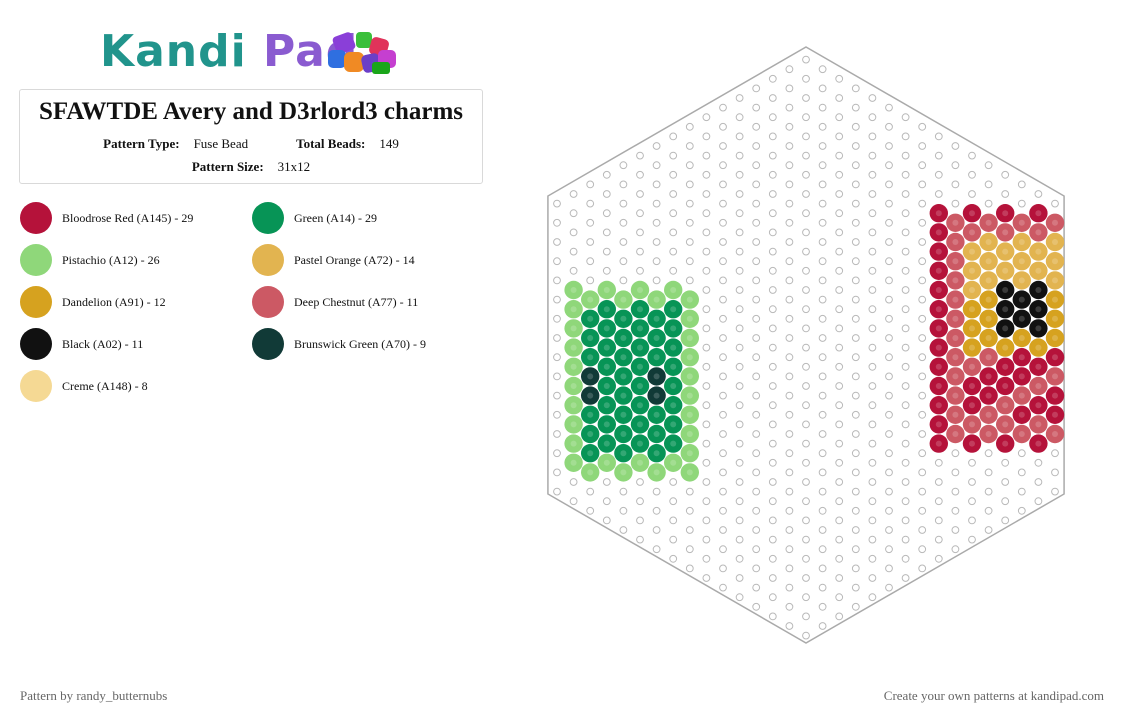  I want to click on kandipad-link: Create your own patterns at kandipad.com, so click(993, 695).